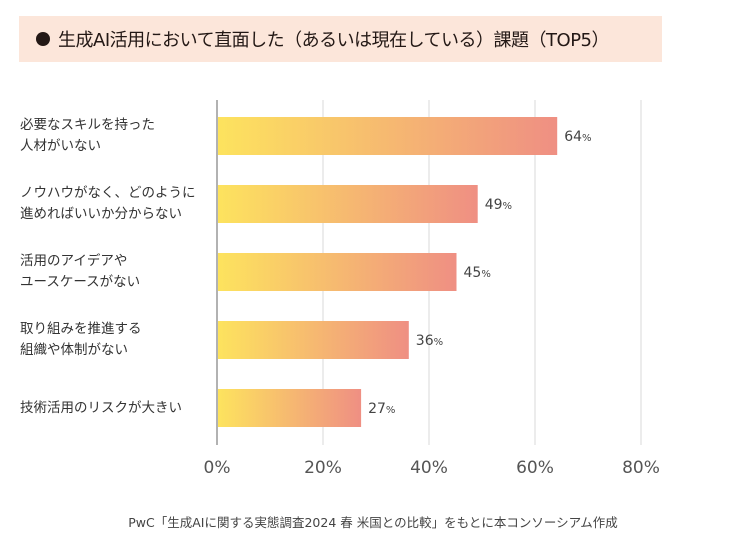  I want to click on category-label: ノウハウがなく、どのように 進めればいいか分からない, so click(108, 203).